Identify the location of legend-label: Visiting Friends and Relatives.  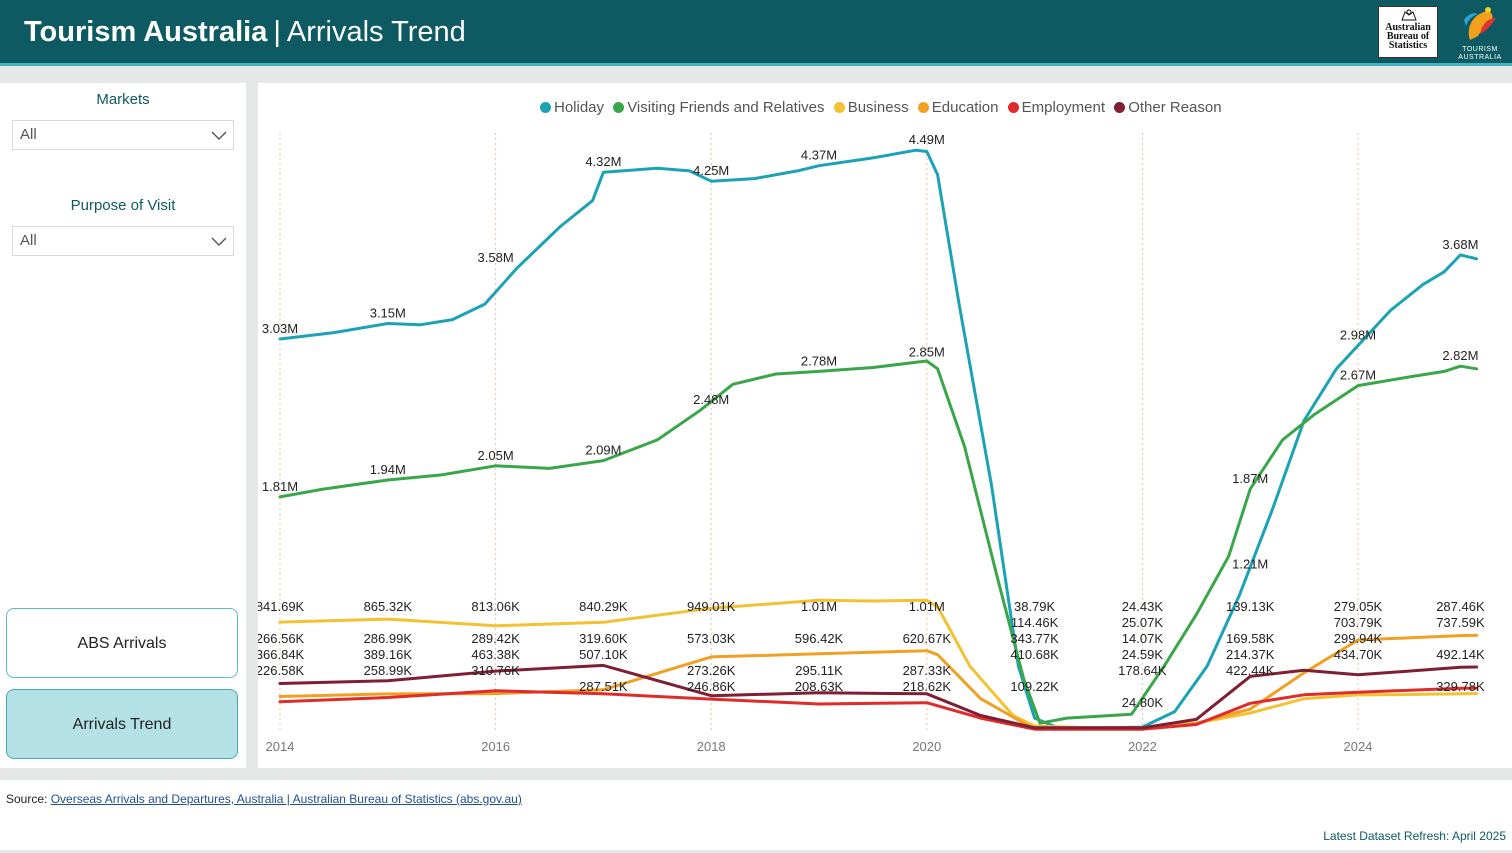
(726, 107).